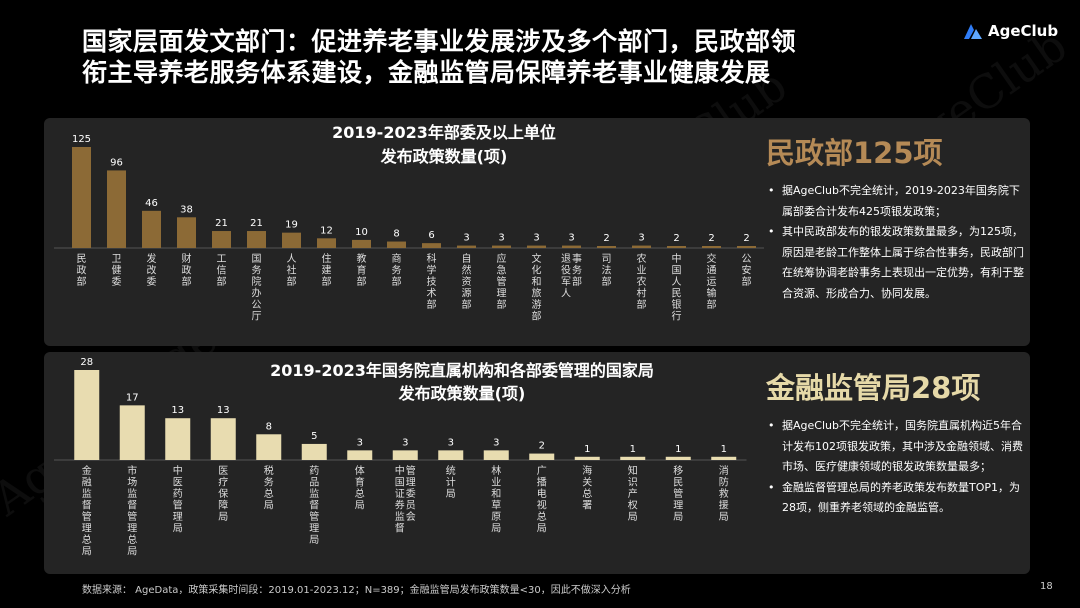 Image resolution: width=1080 pixels, height=608 pixels. I want to click on category-label: 中国证券监督管理委员会, so click(405, 499).